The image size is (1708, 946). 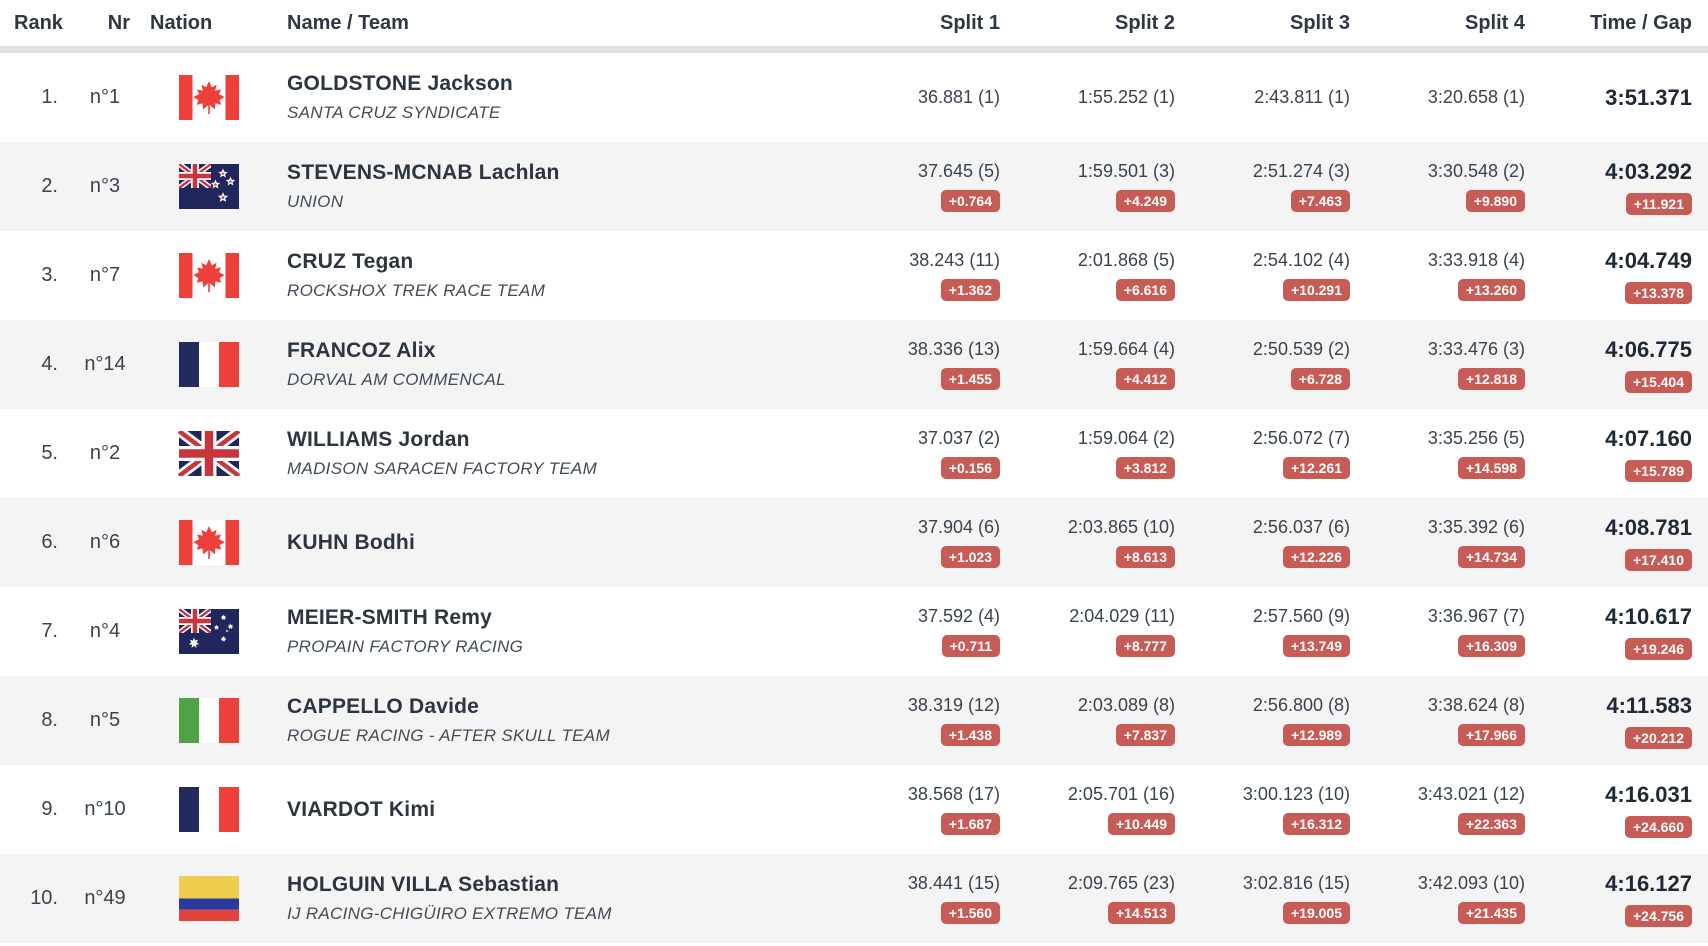 I want to click on name-team-cell: VIARDOT Kimi, so click(x=545, y=810).